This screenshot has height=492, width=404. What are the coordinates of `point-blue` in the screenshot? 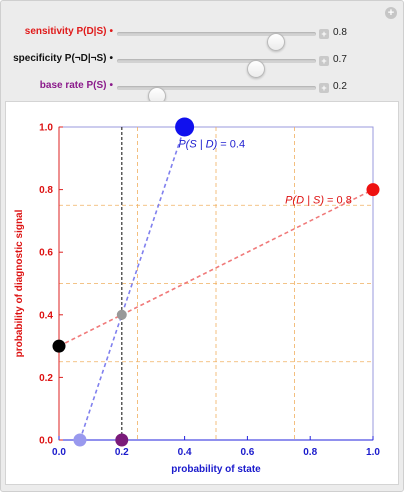 It's located at (185, 127).